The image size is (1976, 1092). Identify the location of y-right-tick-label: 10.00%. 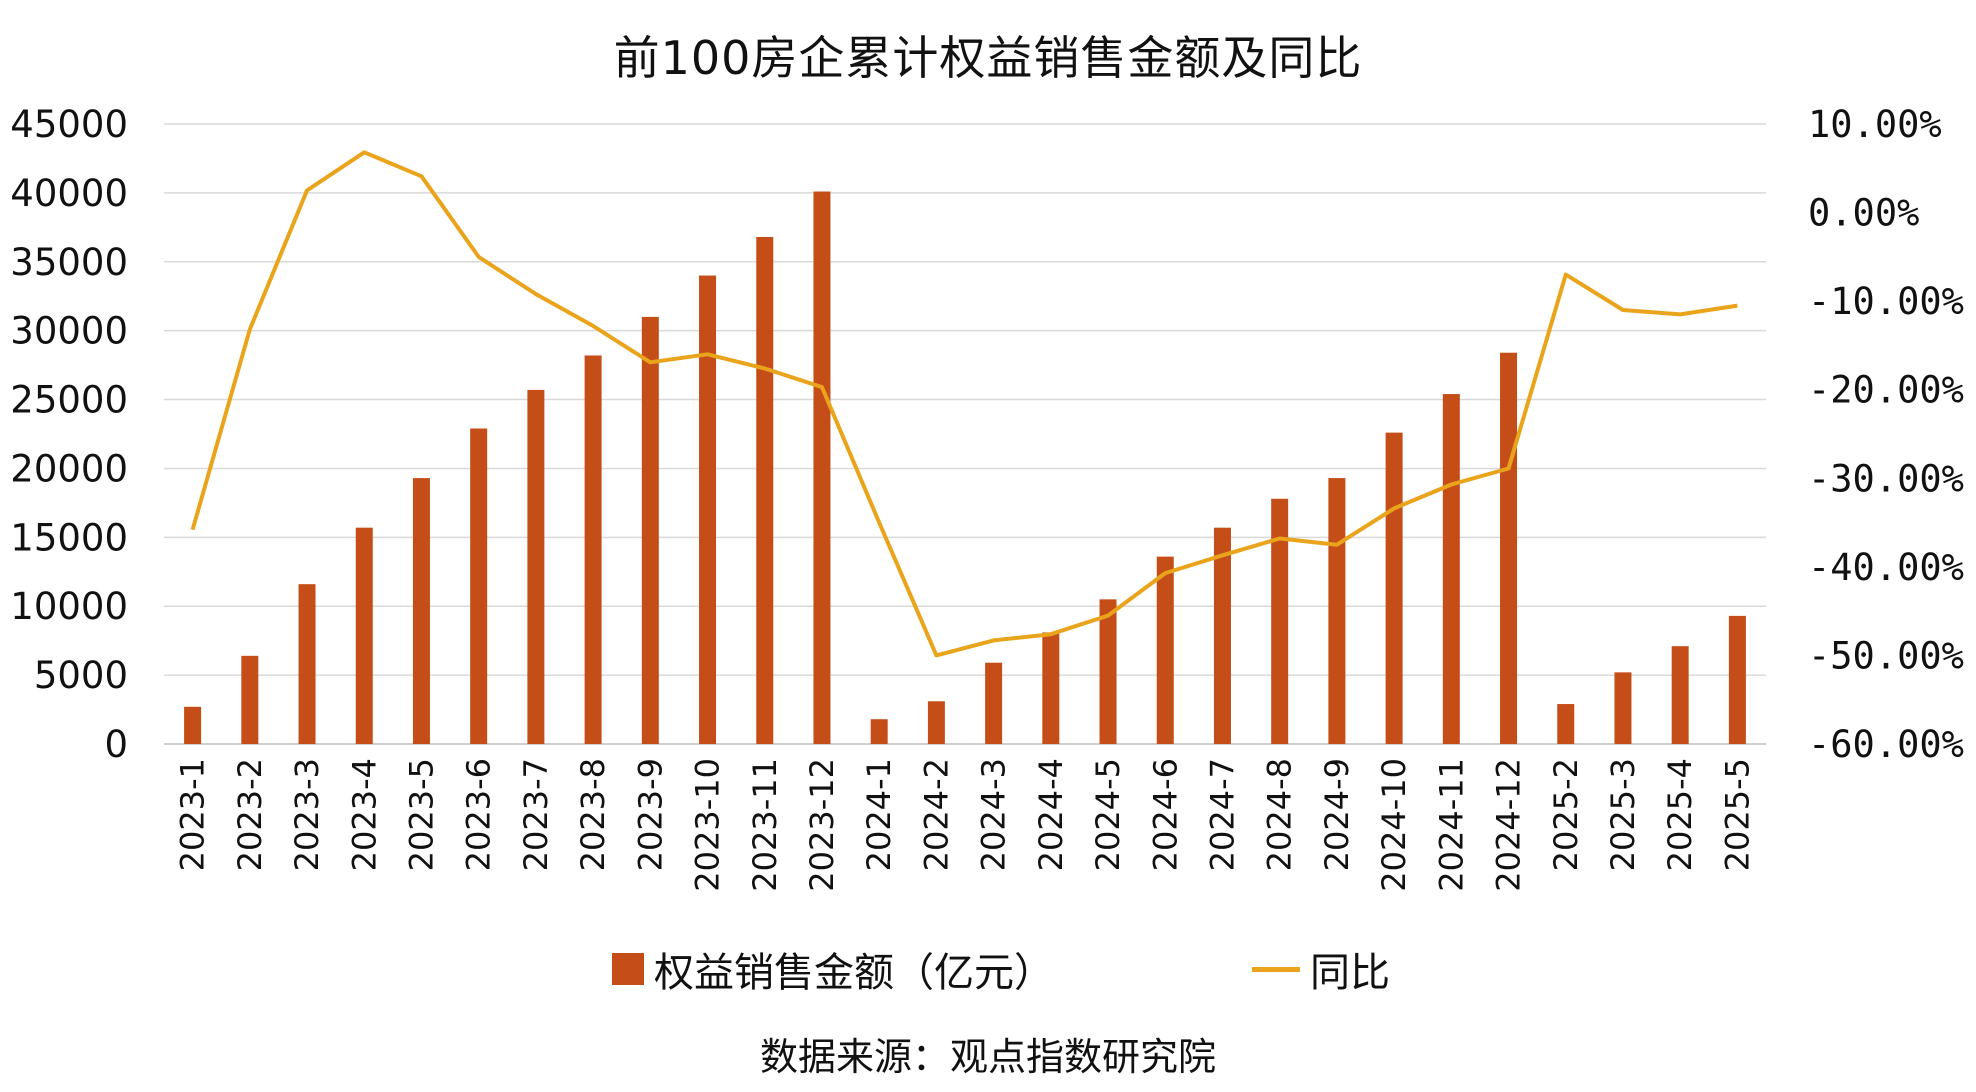
(1875, 124).